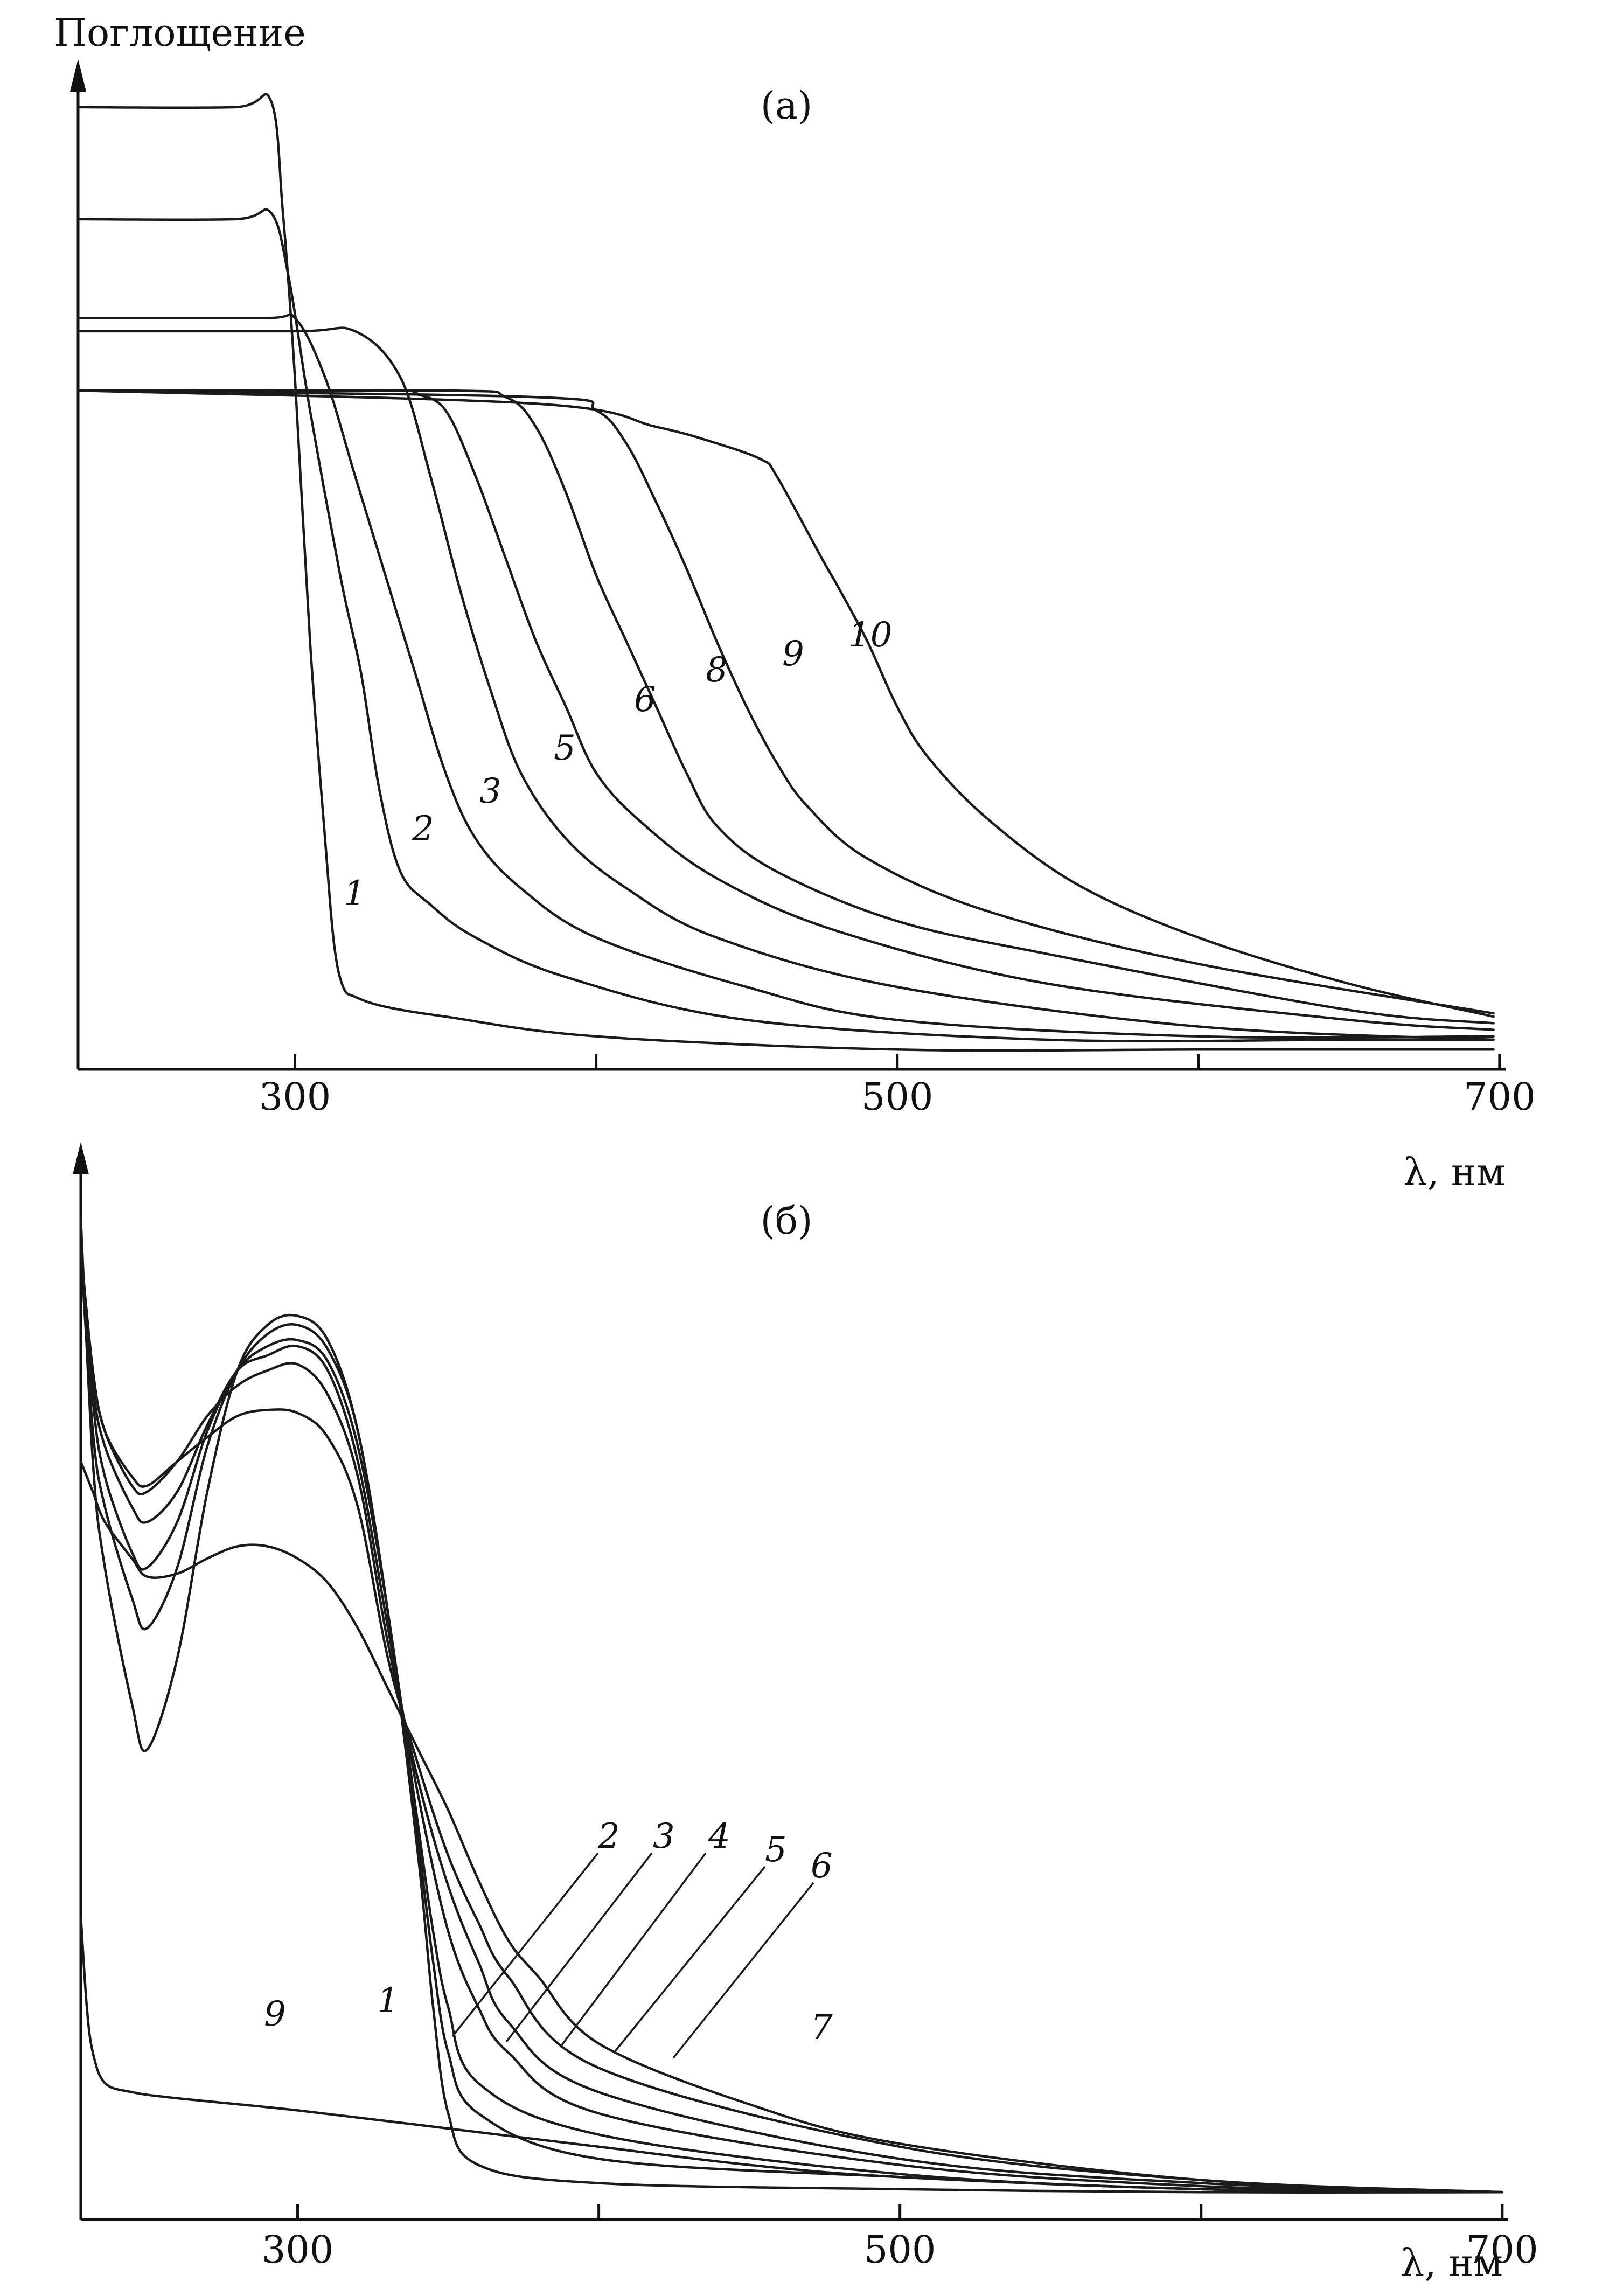 This screenshot has height=2296, width=1609. Describe the element at coordinates (717, 670) in the screenshot. I see `curve-label-8: 8` at that location.